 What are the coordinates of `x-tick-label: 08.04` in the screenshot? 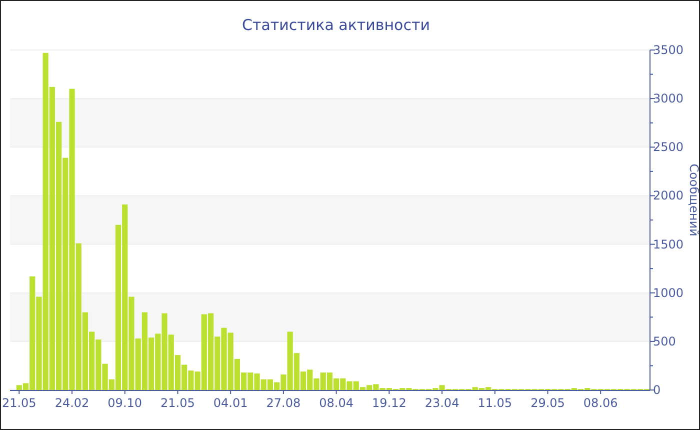 It's located at (336, 403).